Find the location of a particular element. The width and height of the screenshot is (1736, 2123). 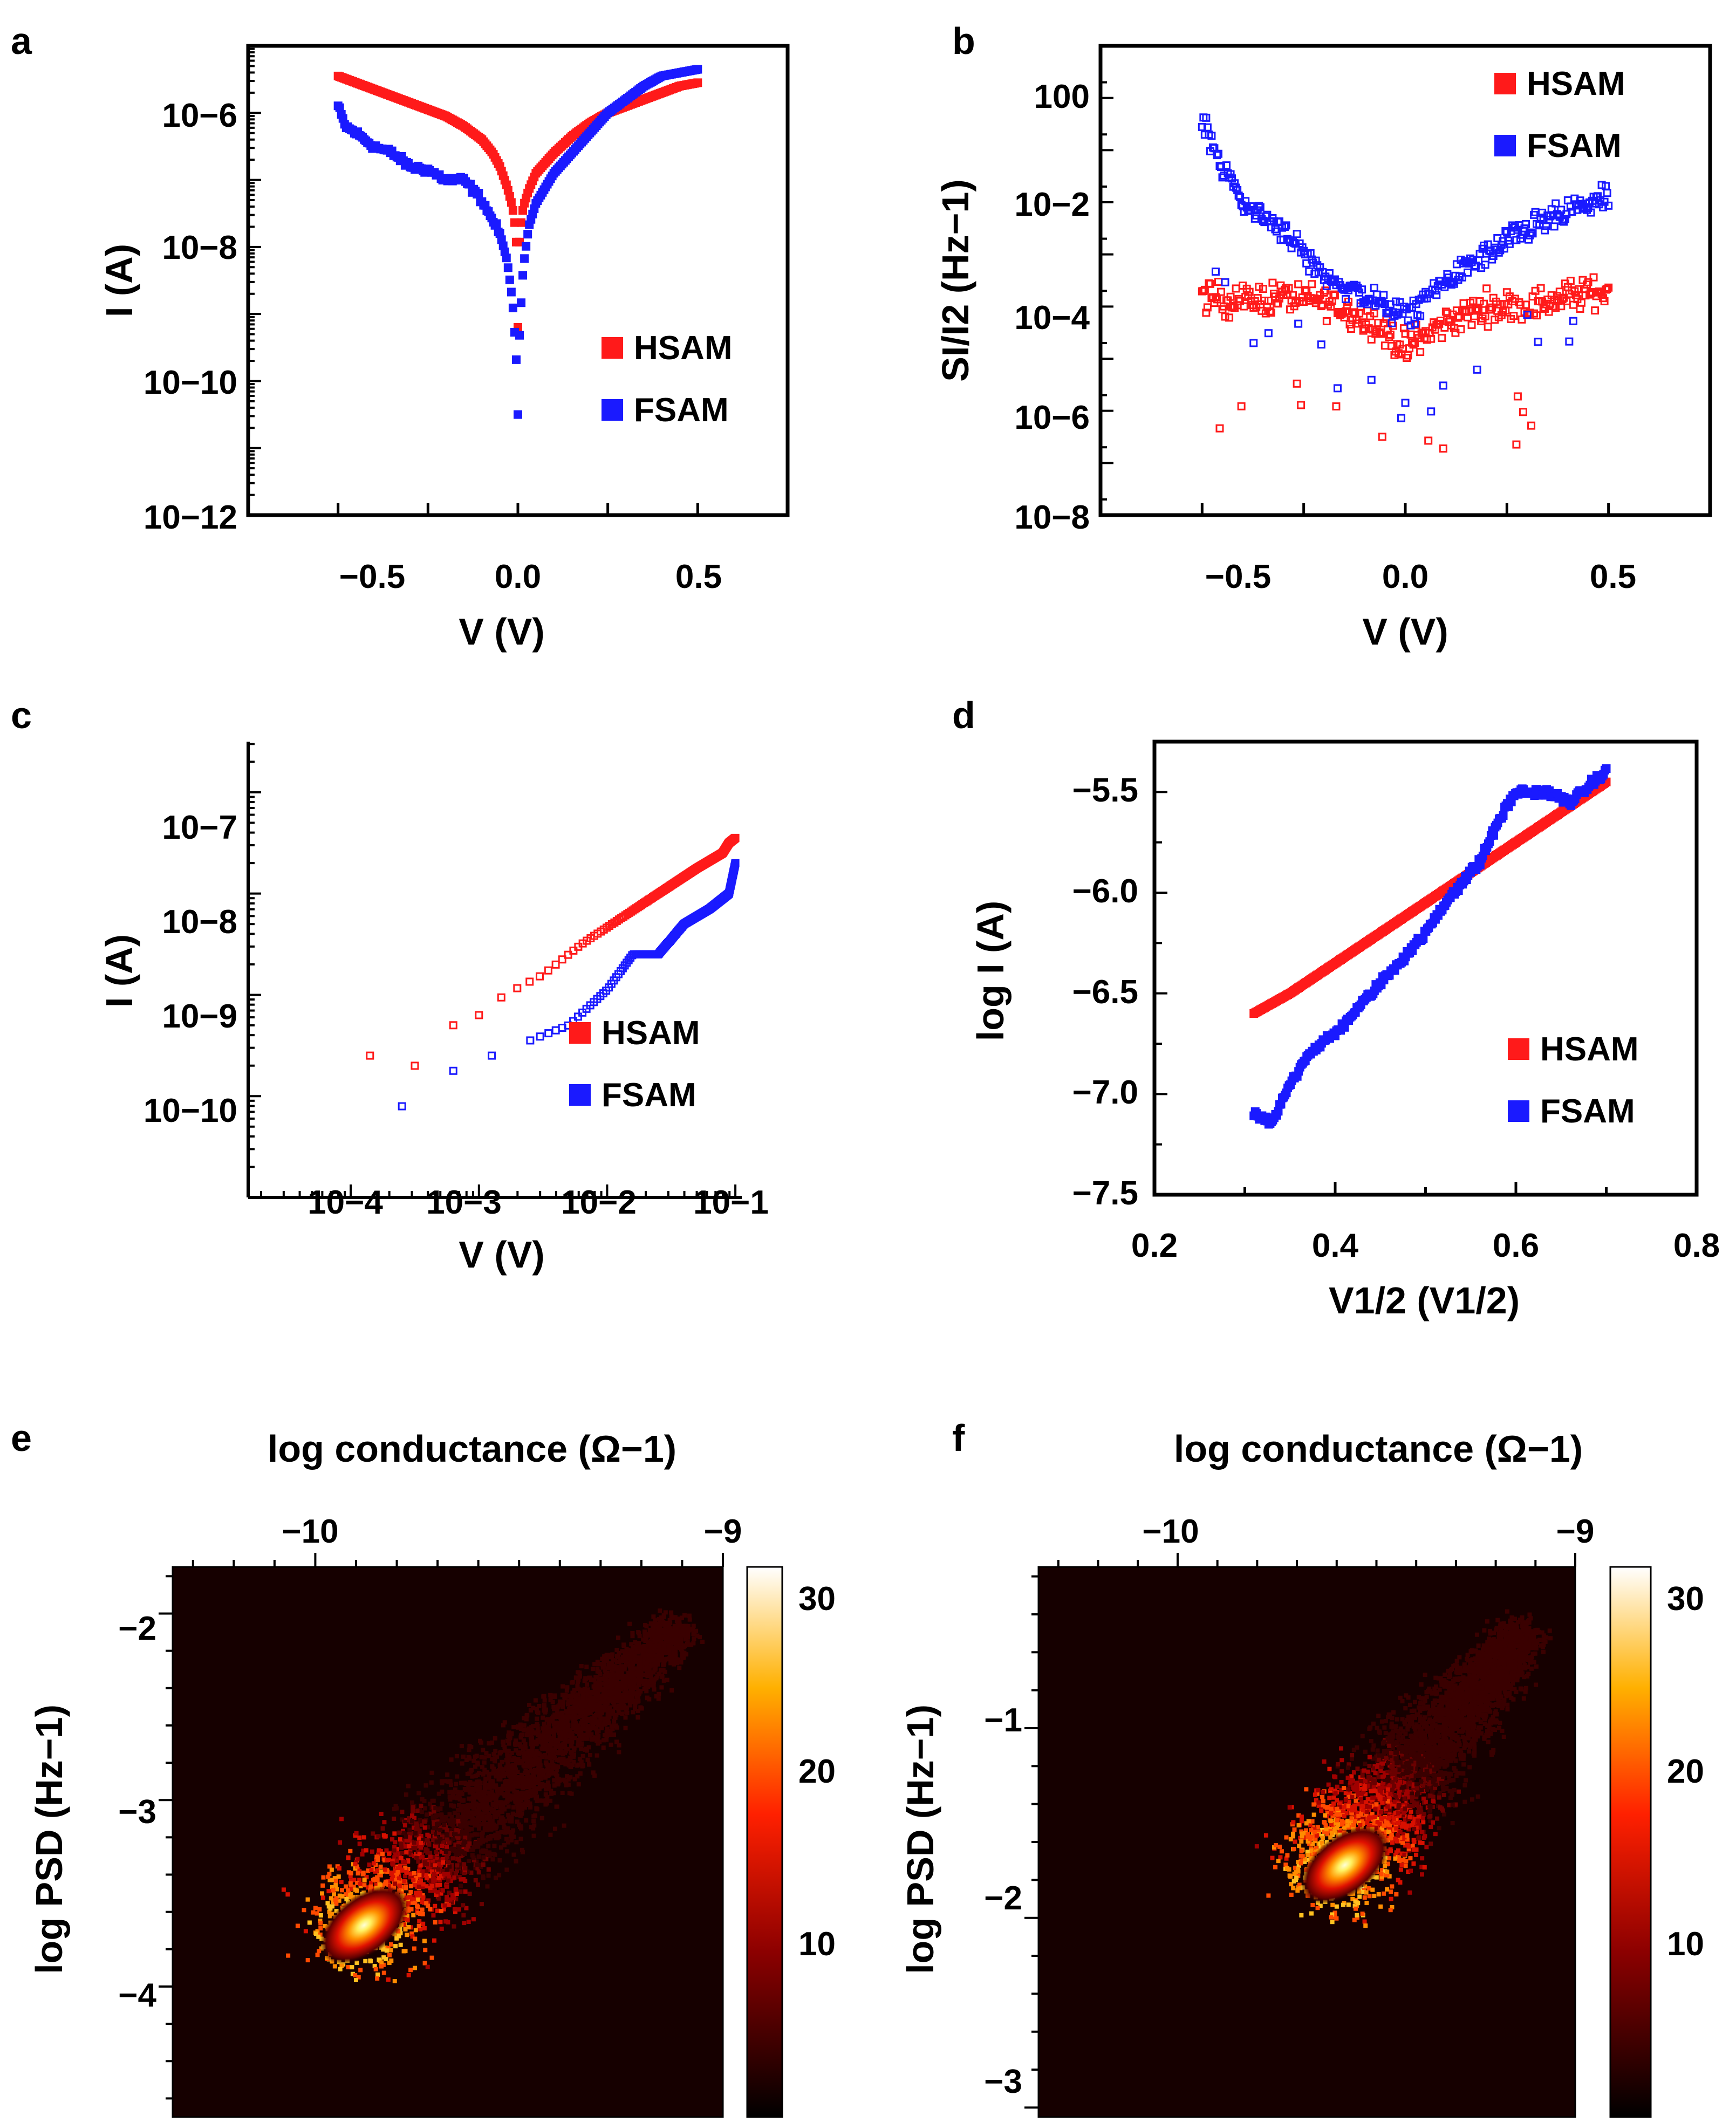

panel-b-ytick: 10−4 is located at coordinates (1052, 318).